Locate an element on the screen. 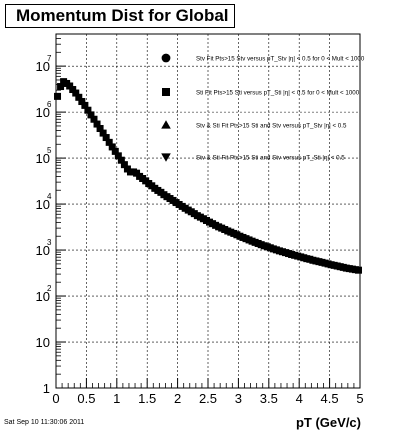 This screenshot has height=433, width=400. x-tick-label: 1 is located at coordinates (116, 398).